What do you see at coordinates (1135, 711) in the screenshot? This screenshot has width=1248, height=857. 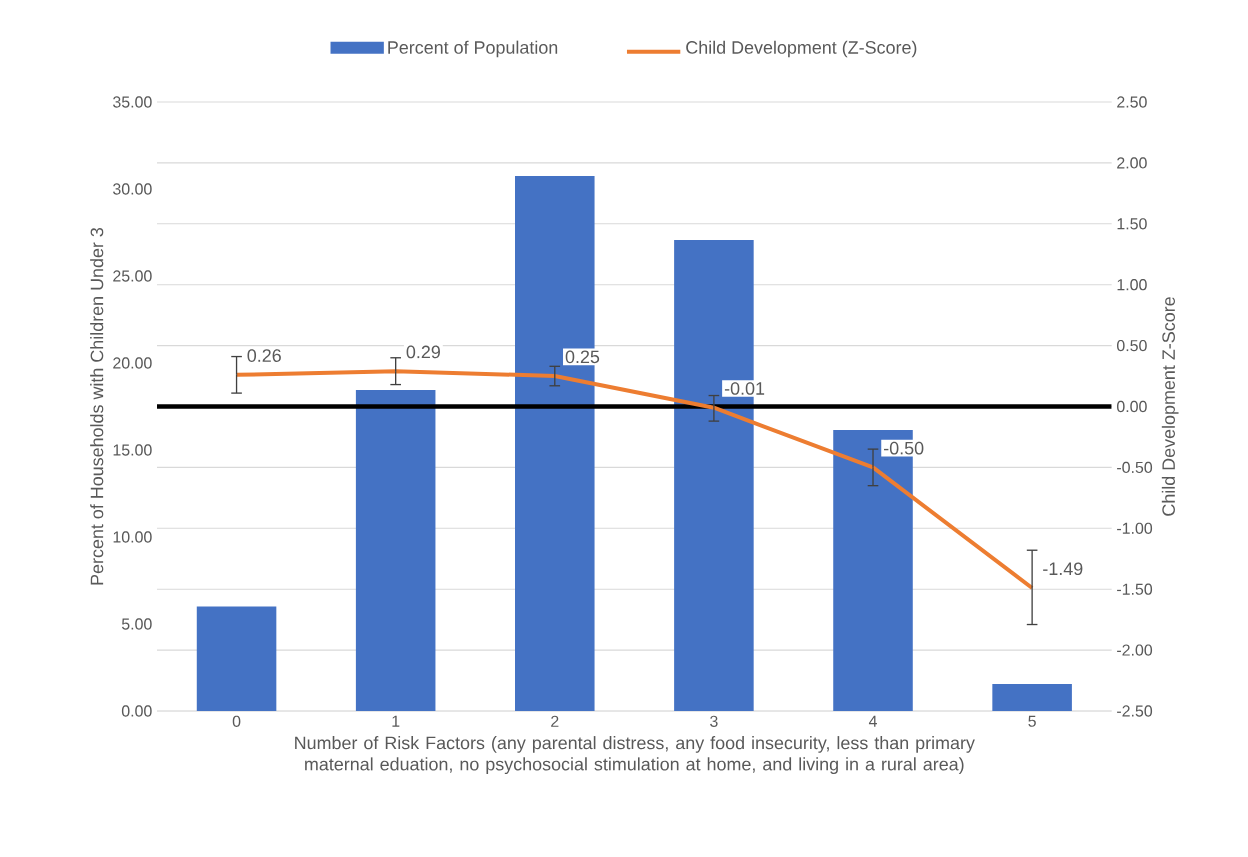 I see `y2-tick-label: -2.50` at bounding box center [1135, 711].